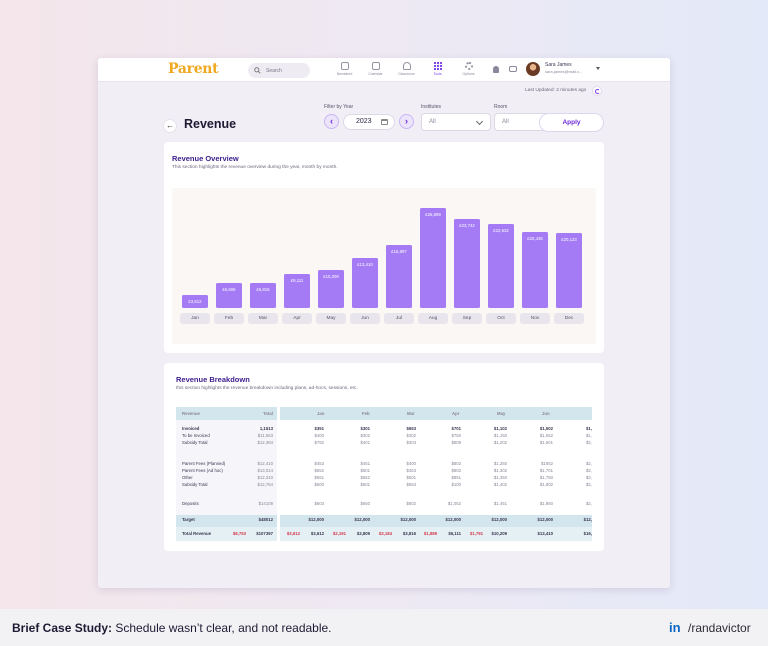 The width and height of the screenshot is (768, 646). Describe the element at coordinates (190, 503) in the screenshot. I see `table-cell: Deposits` at that location.